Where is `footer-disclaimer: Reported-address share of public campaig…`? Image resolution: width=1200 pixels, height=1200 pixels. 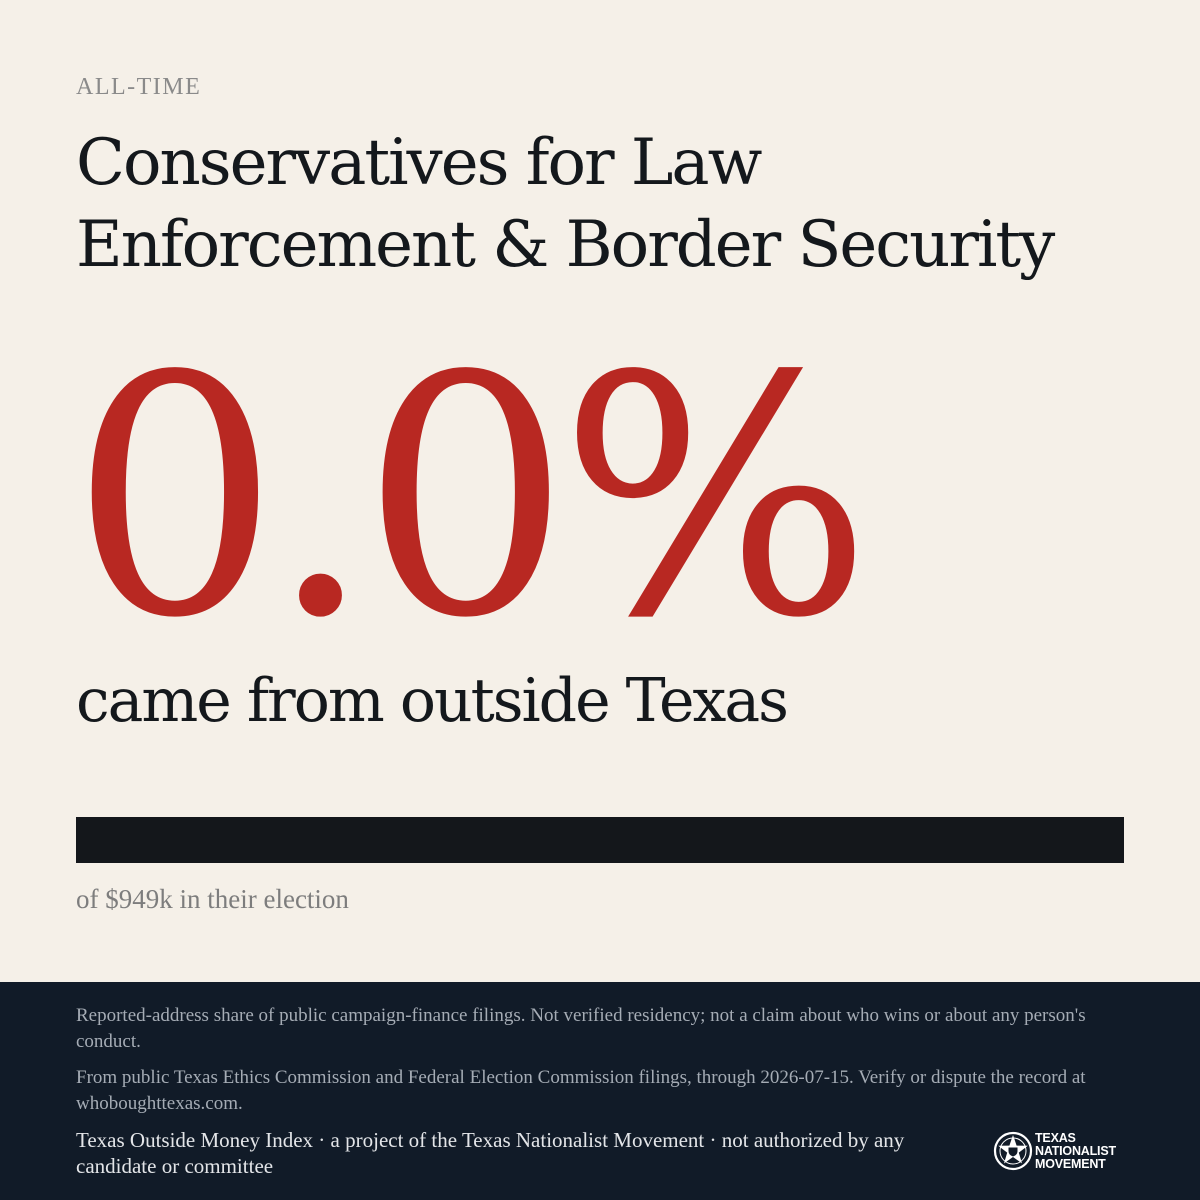
footer-disclaimer: Reported-address share of public campaig… is located at coordinates (581, 1028).